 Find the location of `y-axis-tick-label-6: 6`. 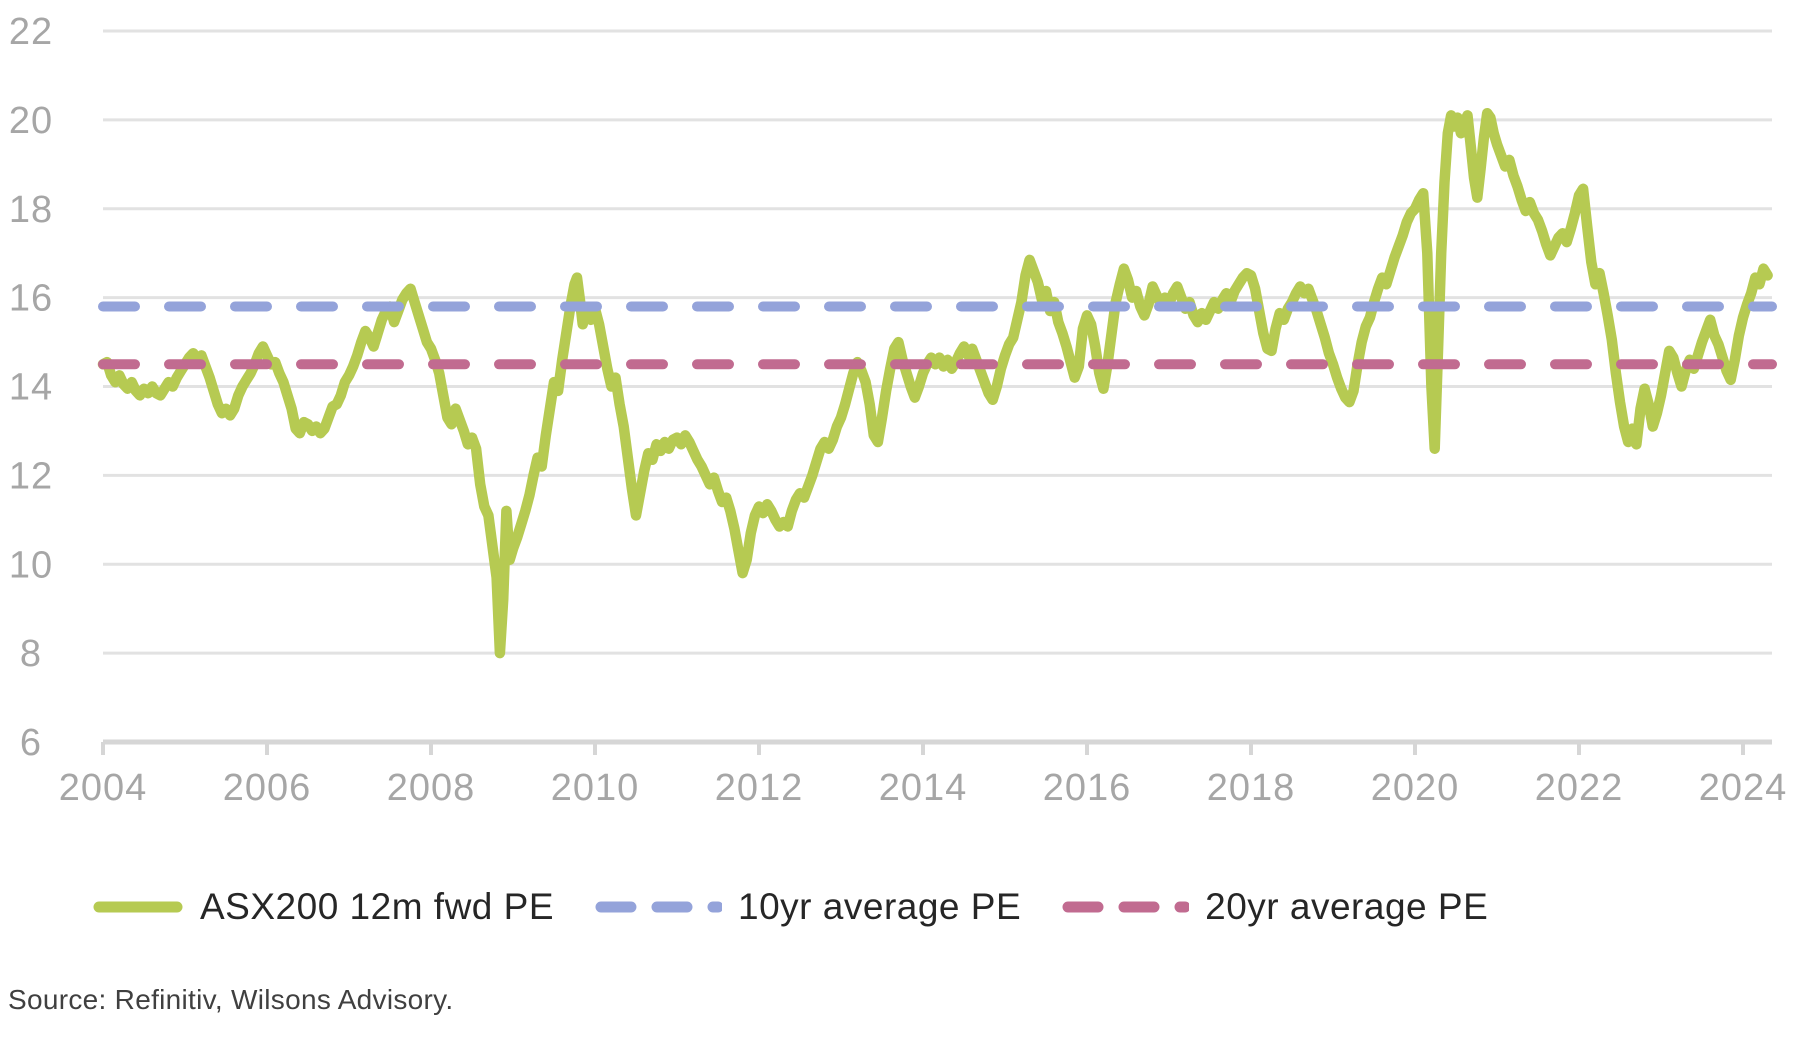

y-axis-tick-label-6: 6 is located at coordinates (31, 743).